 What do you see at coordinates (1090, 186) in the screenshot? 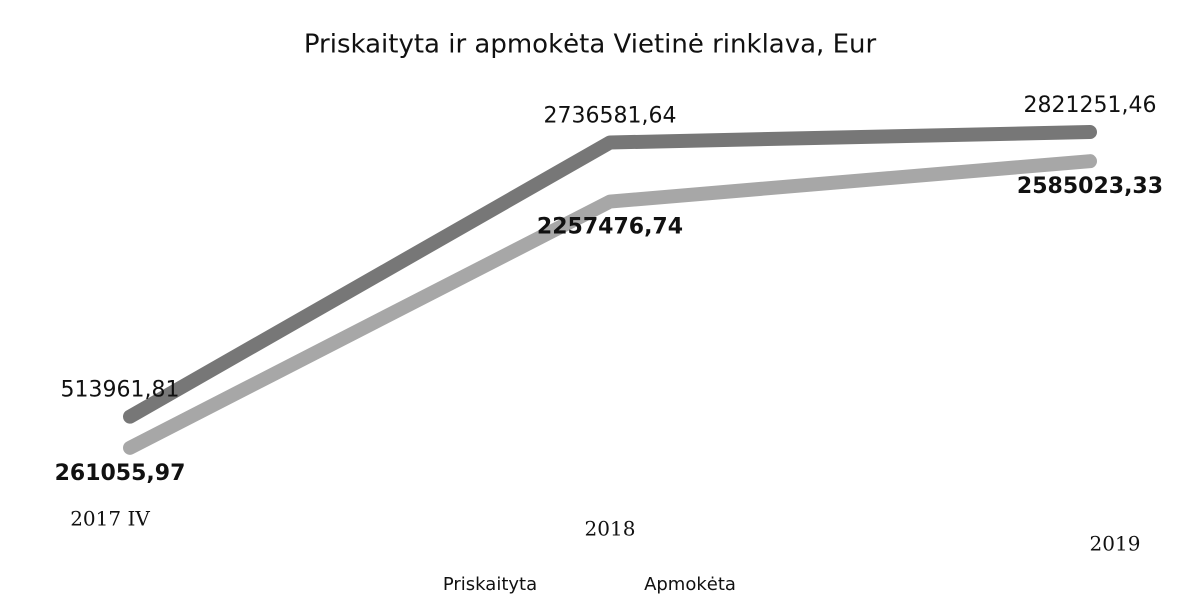
I see `data-label: 2585023,33` at bounding box center [1090, 186].